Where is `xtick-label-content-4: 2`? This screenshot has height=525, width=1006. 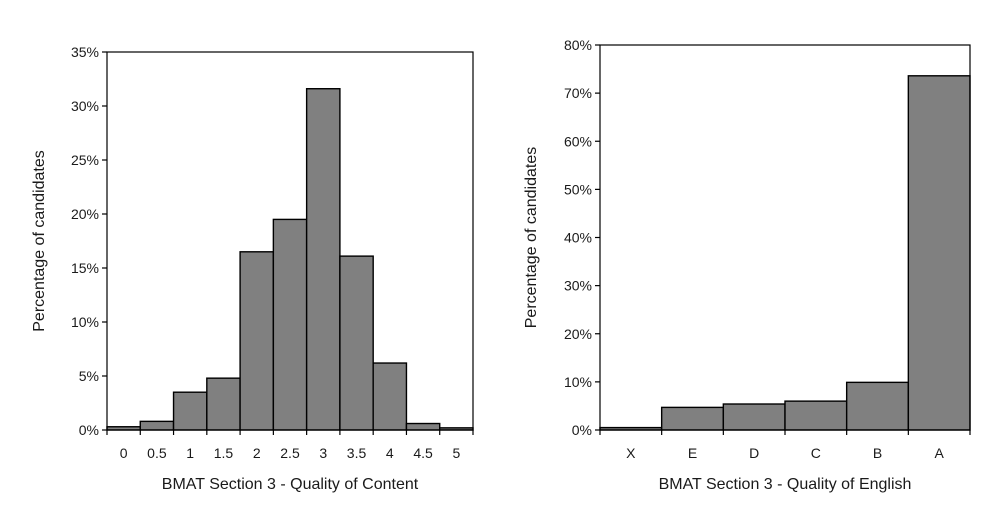
xtick-label-content-4: 2 is located at coordinates (257, 453).